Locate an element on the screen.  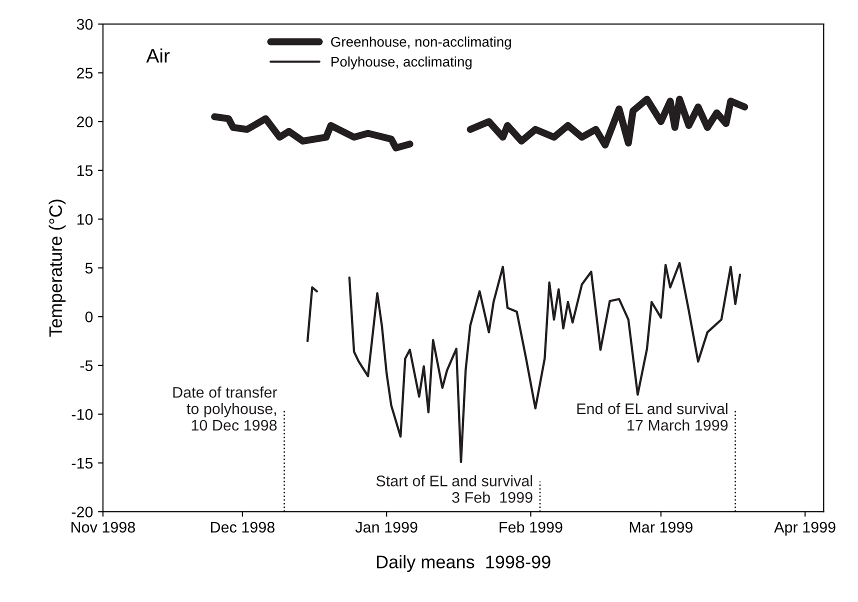
y-tick-label: 30 is located at coordinates (84, 24).